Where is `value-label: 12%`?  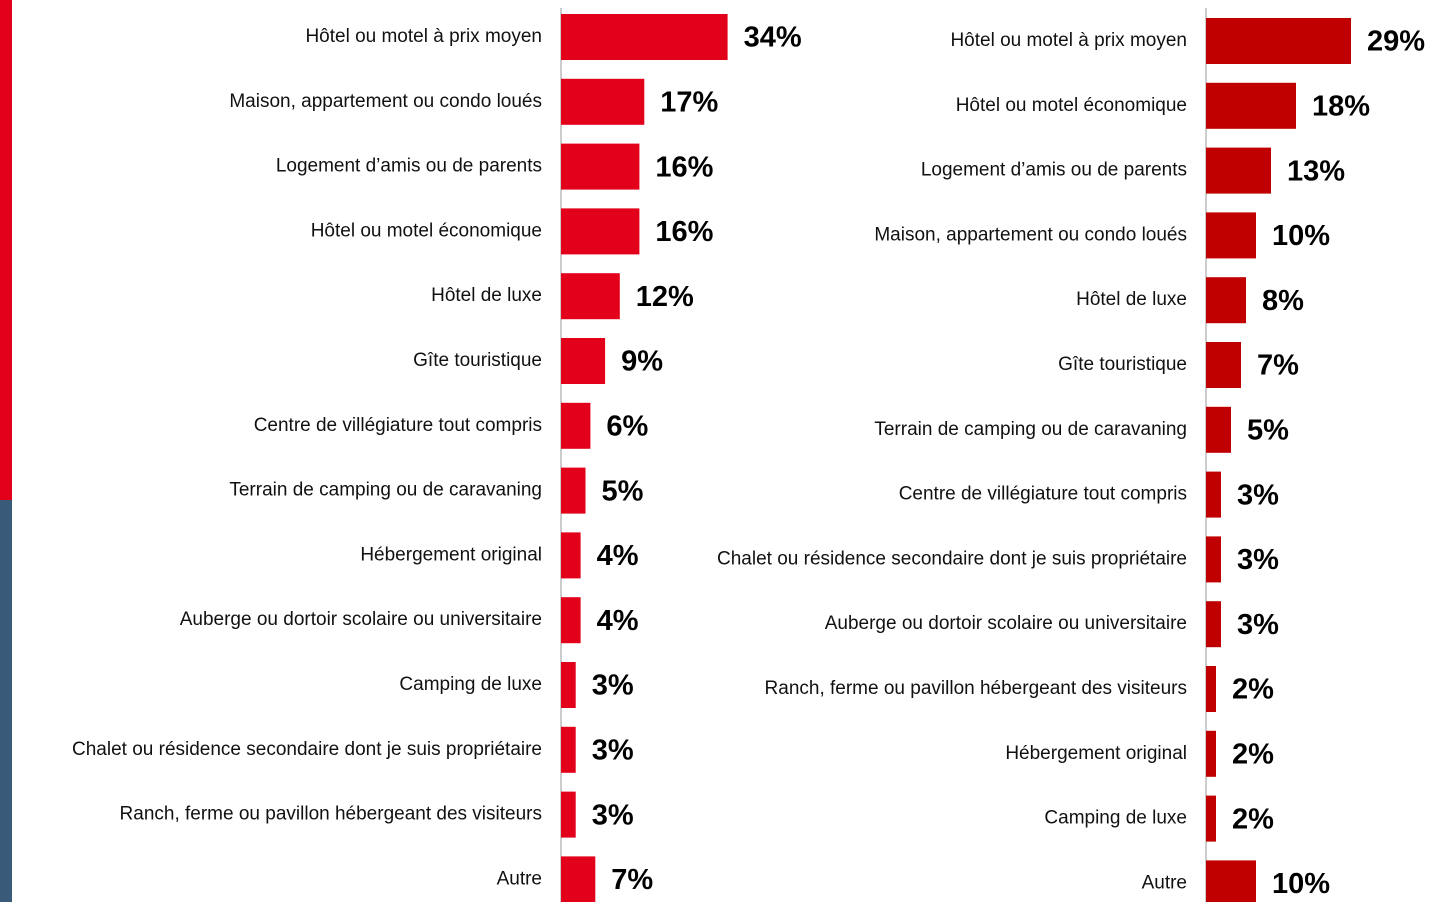 value-label: 12% is located at coordinates (665, 297).